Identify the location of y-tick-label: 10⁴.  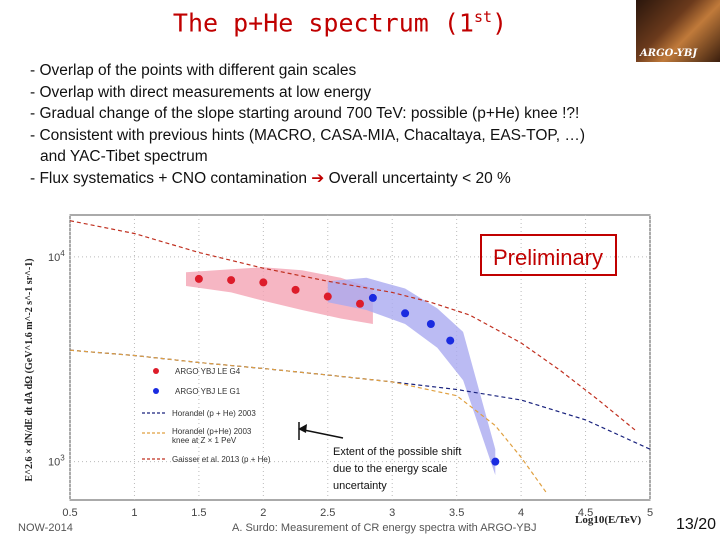
(56, 256).